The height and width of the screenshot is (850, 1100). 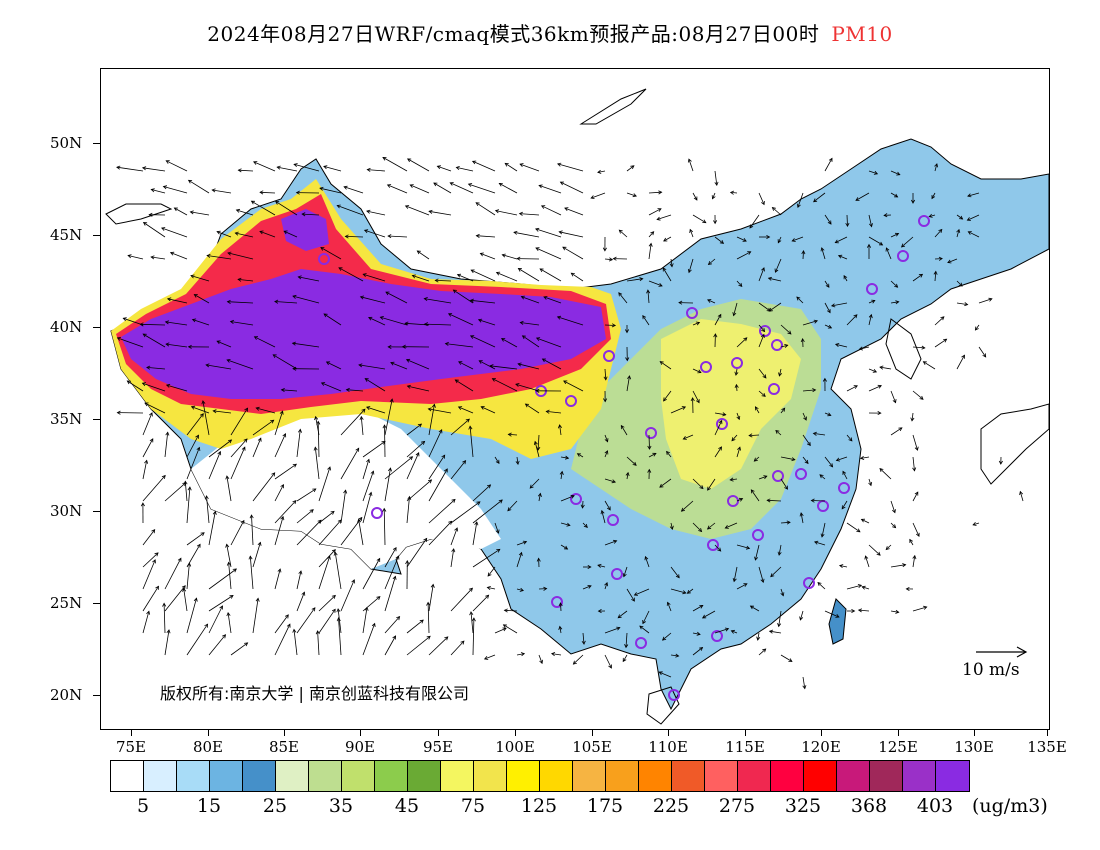 I want to click on korea-outline, so click(x=903, y=349).